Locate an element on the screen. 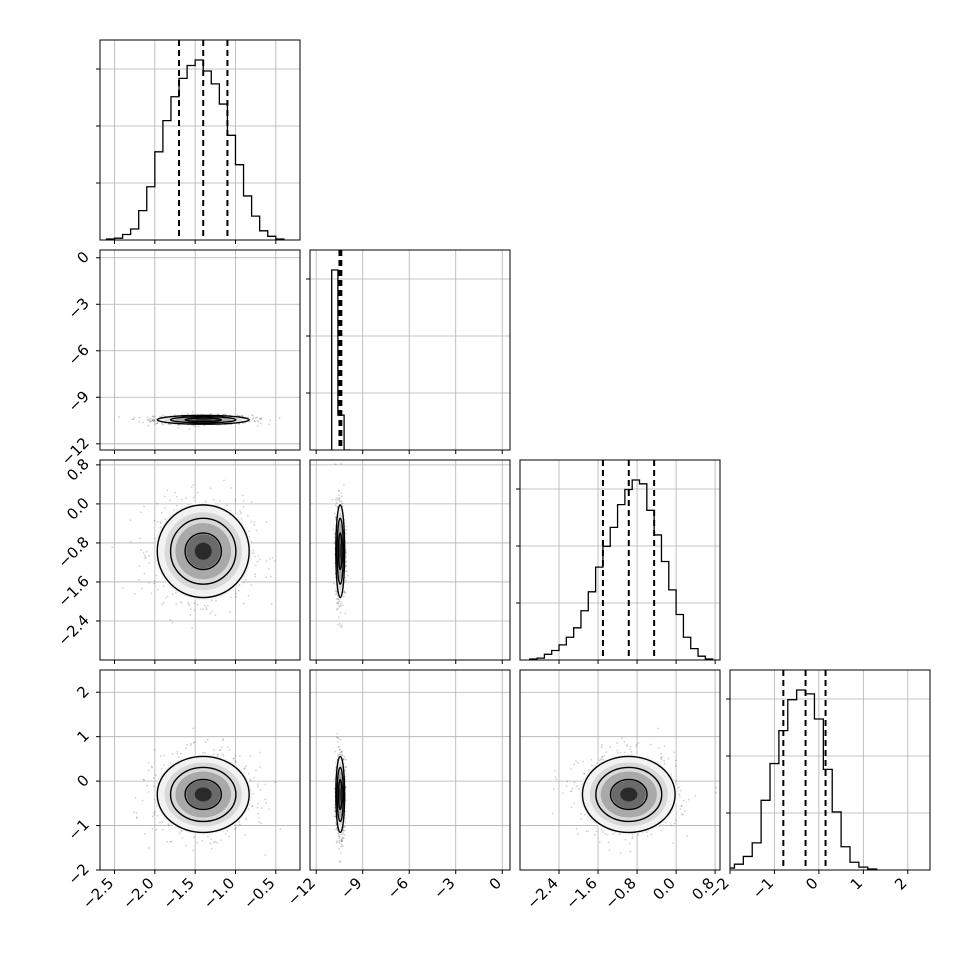  density-layer is located at coordinates (199, 421).